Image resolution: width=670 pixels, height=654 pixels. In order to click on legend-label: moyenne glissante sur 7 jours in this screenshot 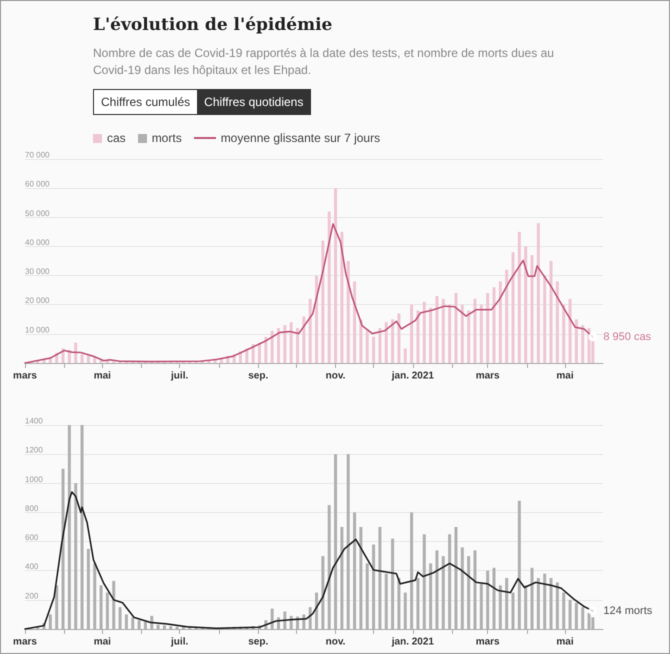, I will do `click(300, 138)`.